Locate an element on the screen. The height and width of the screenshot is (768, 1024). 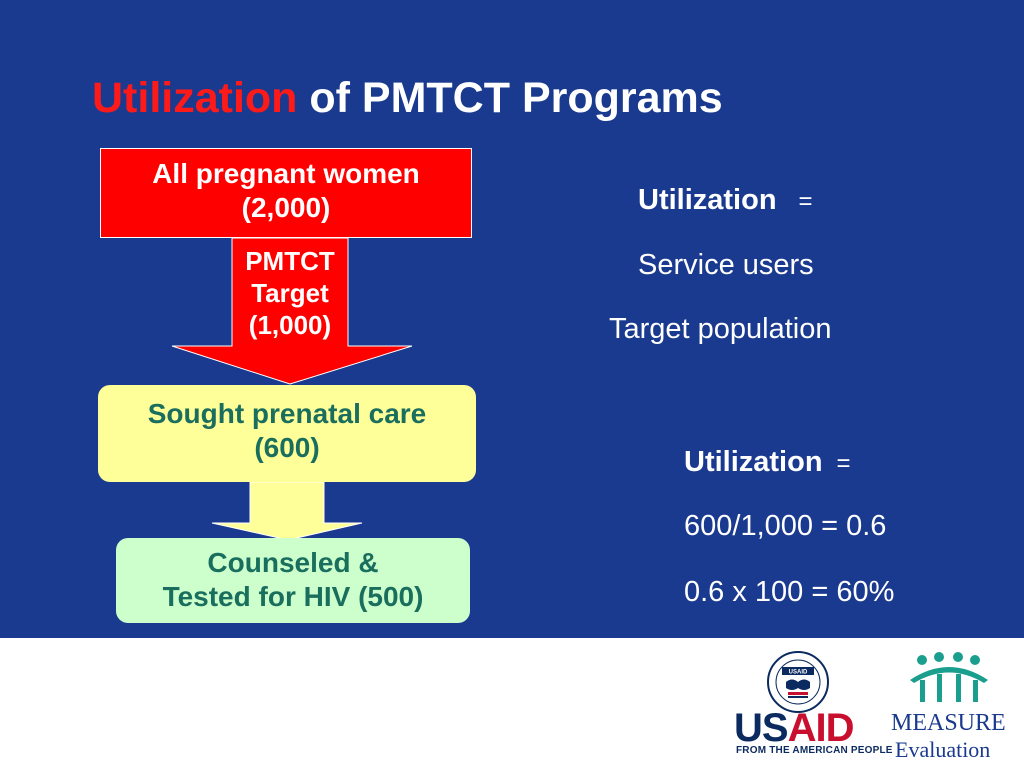
formula1-label: Utilization is located at coordinates (707, 200).